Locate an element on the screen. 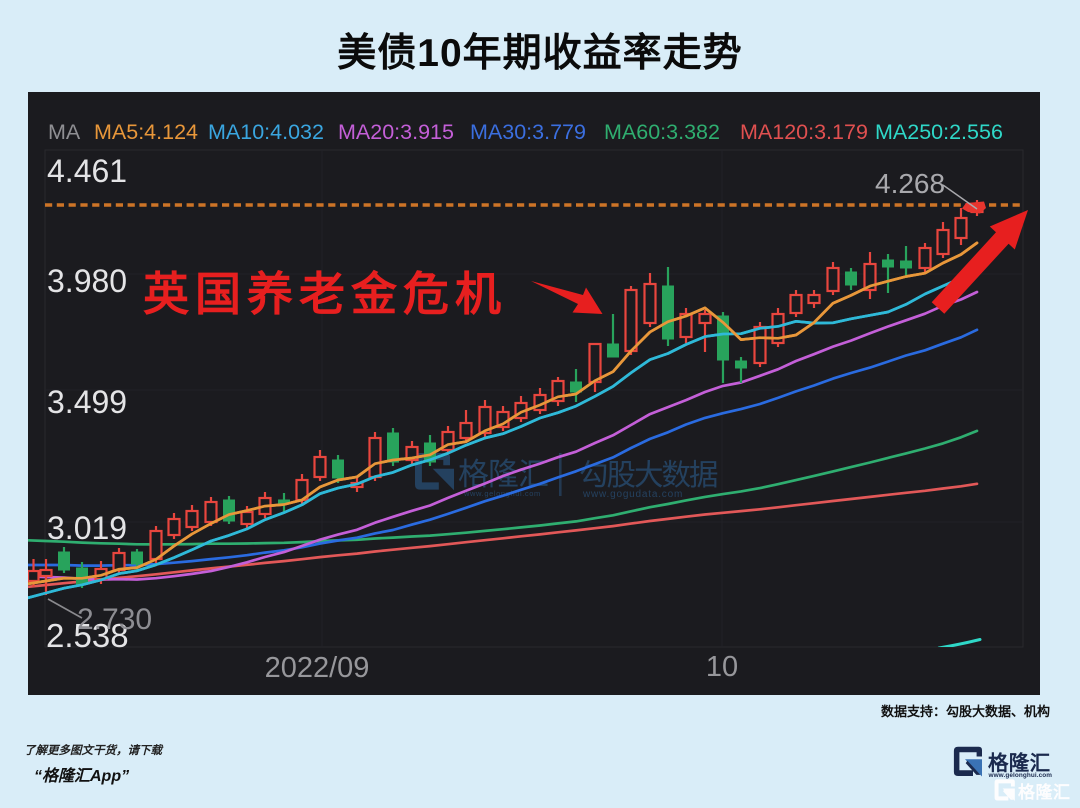 This screenshot has height=808, width=1080. svg-text: 4.268 is located at coordinates (910, 183).